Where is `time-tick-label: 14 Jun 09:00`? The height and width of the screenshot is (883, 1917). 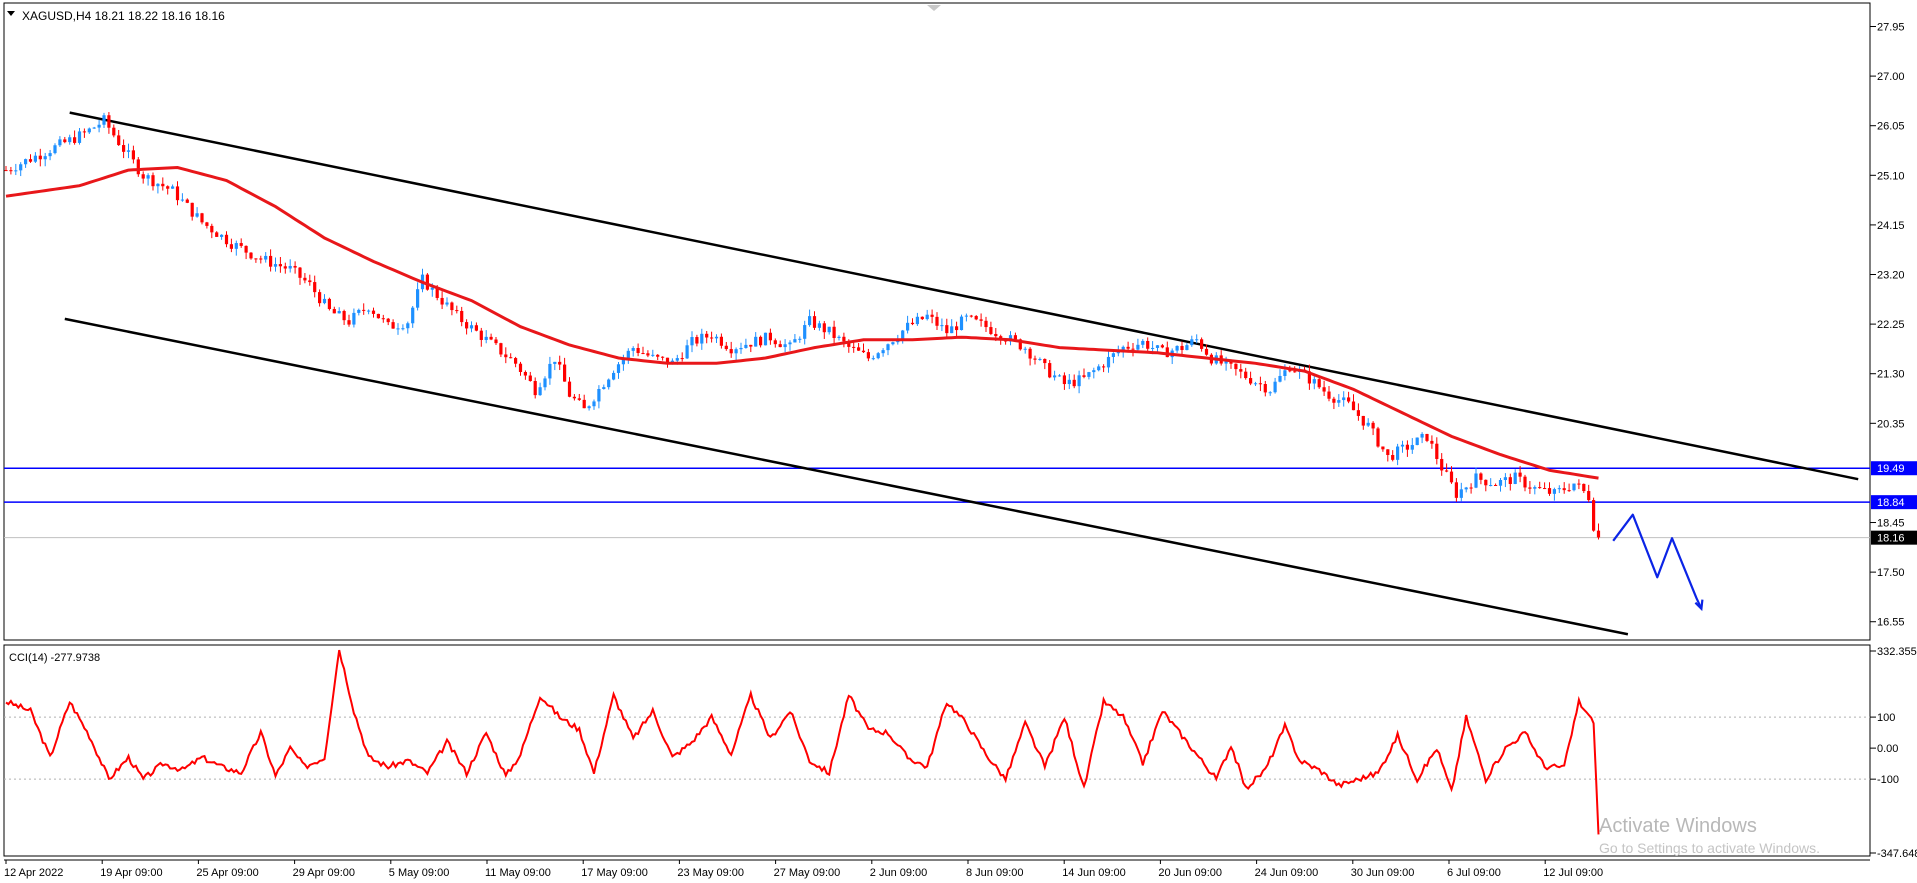 time-tick-label: 14 Jun 09:00 is located at coordinates (1094, 873).